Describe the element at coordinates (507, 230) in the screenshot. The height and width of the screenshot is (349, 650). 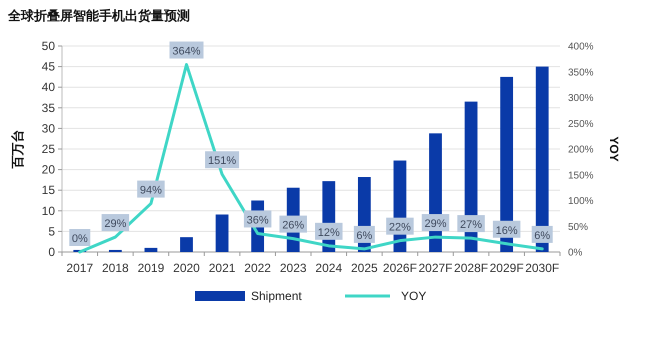
I see `data-label: 16%` at that location.